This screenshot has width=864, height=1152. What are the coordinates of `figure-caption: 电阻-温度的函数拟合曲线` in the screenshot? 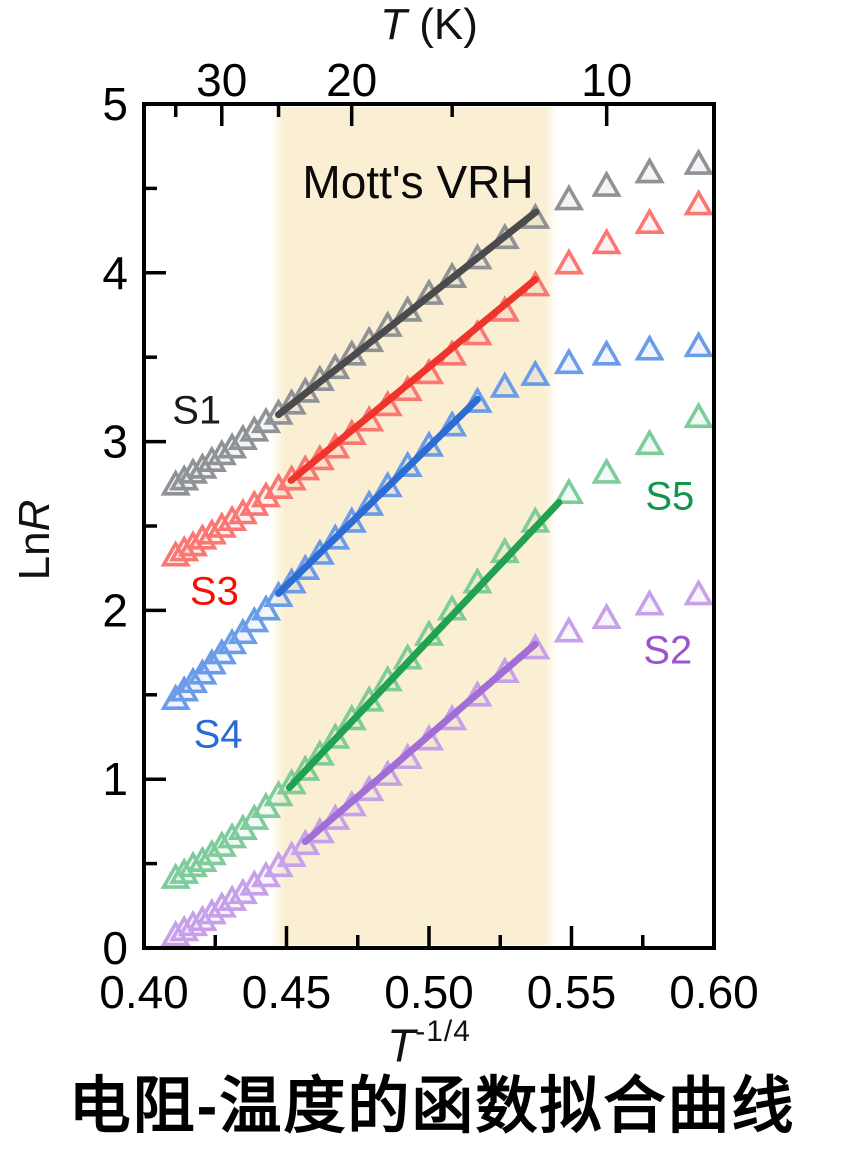 It's located at (432, 1106).